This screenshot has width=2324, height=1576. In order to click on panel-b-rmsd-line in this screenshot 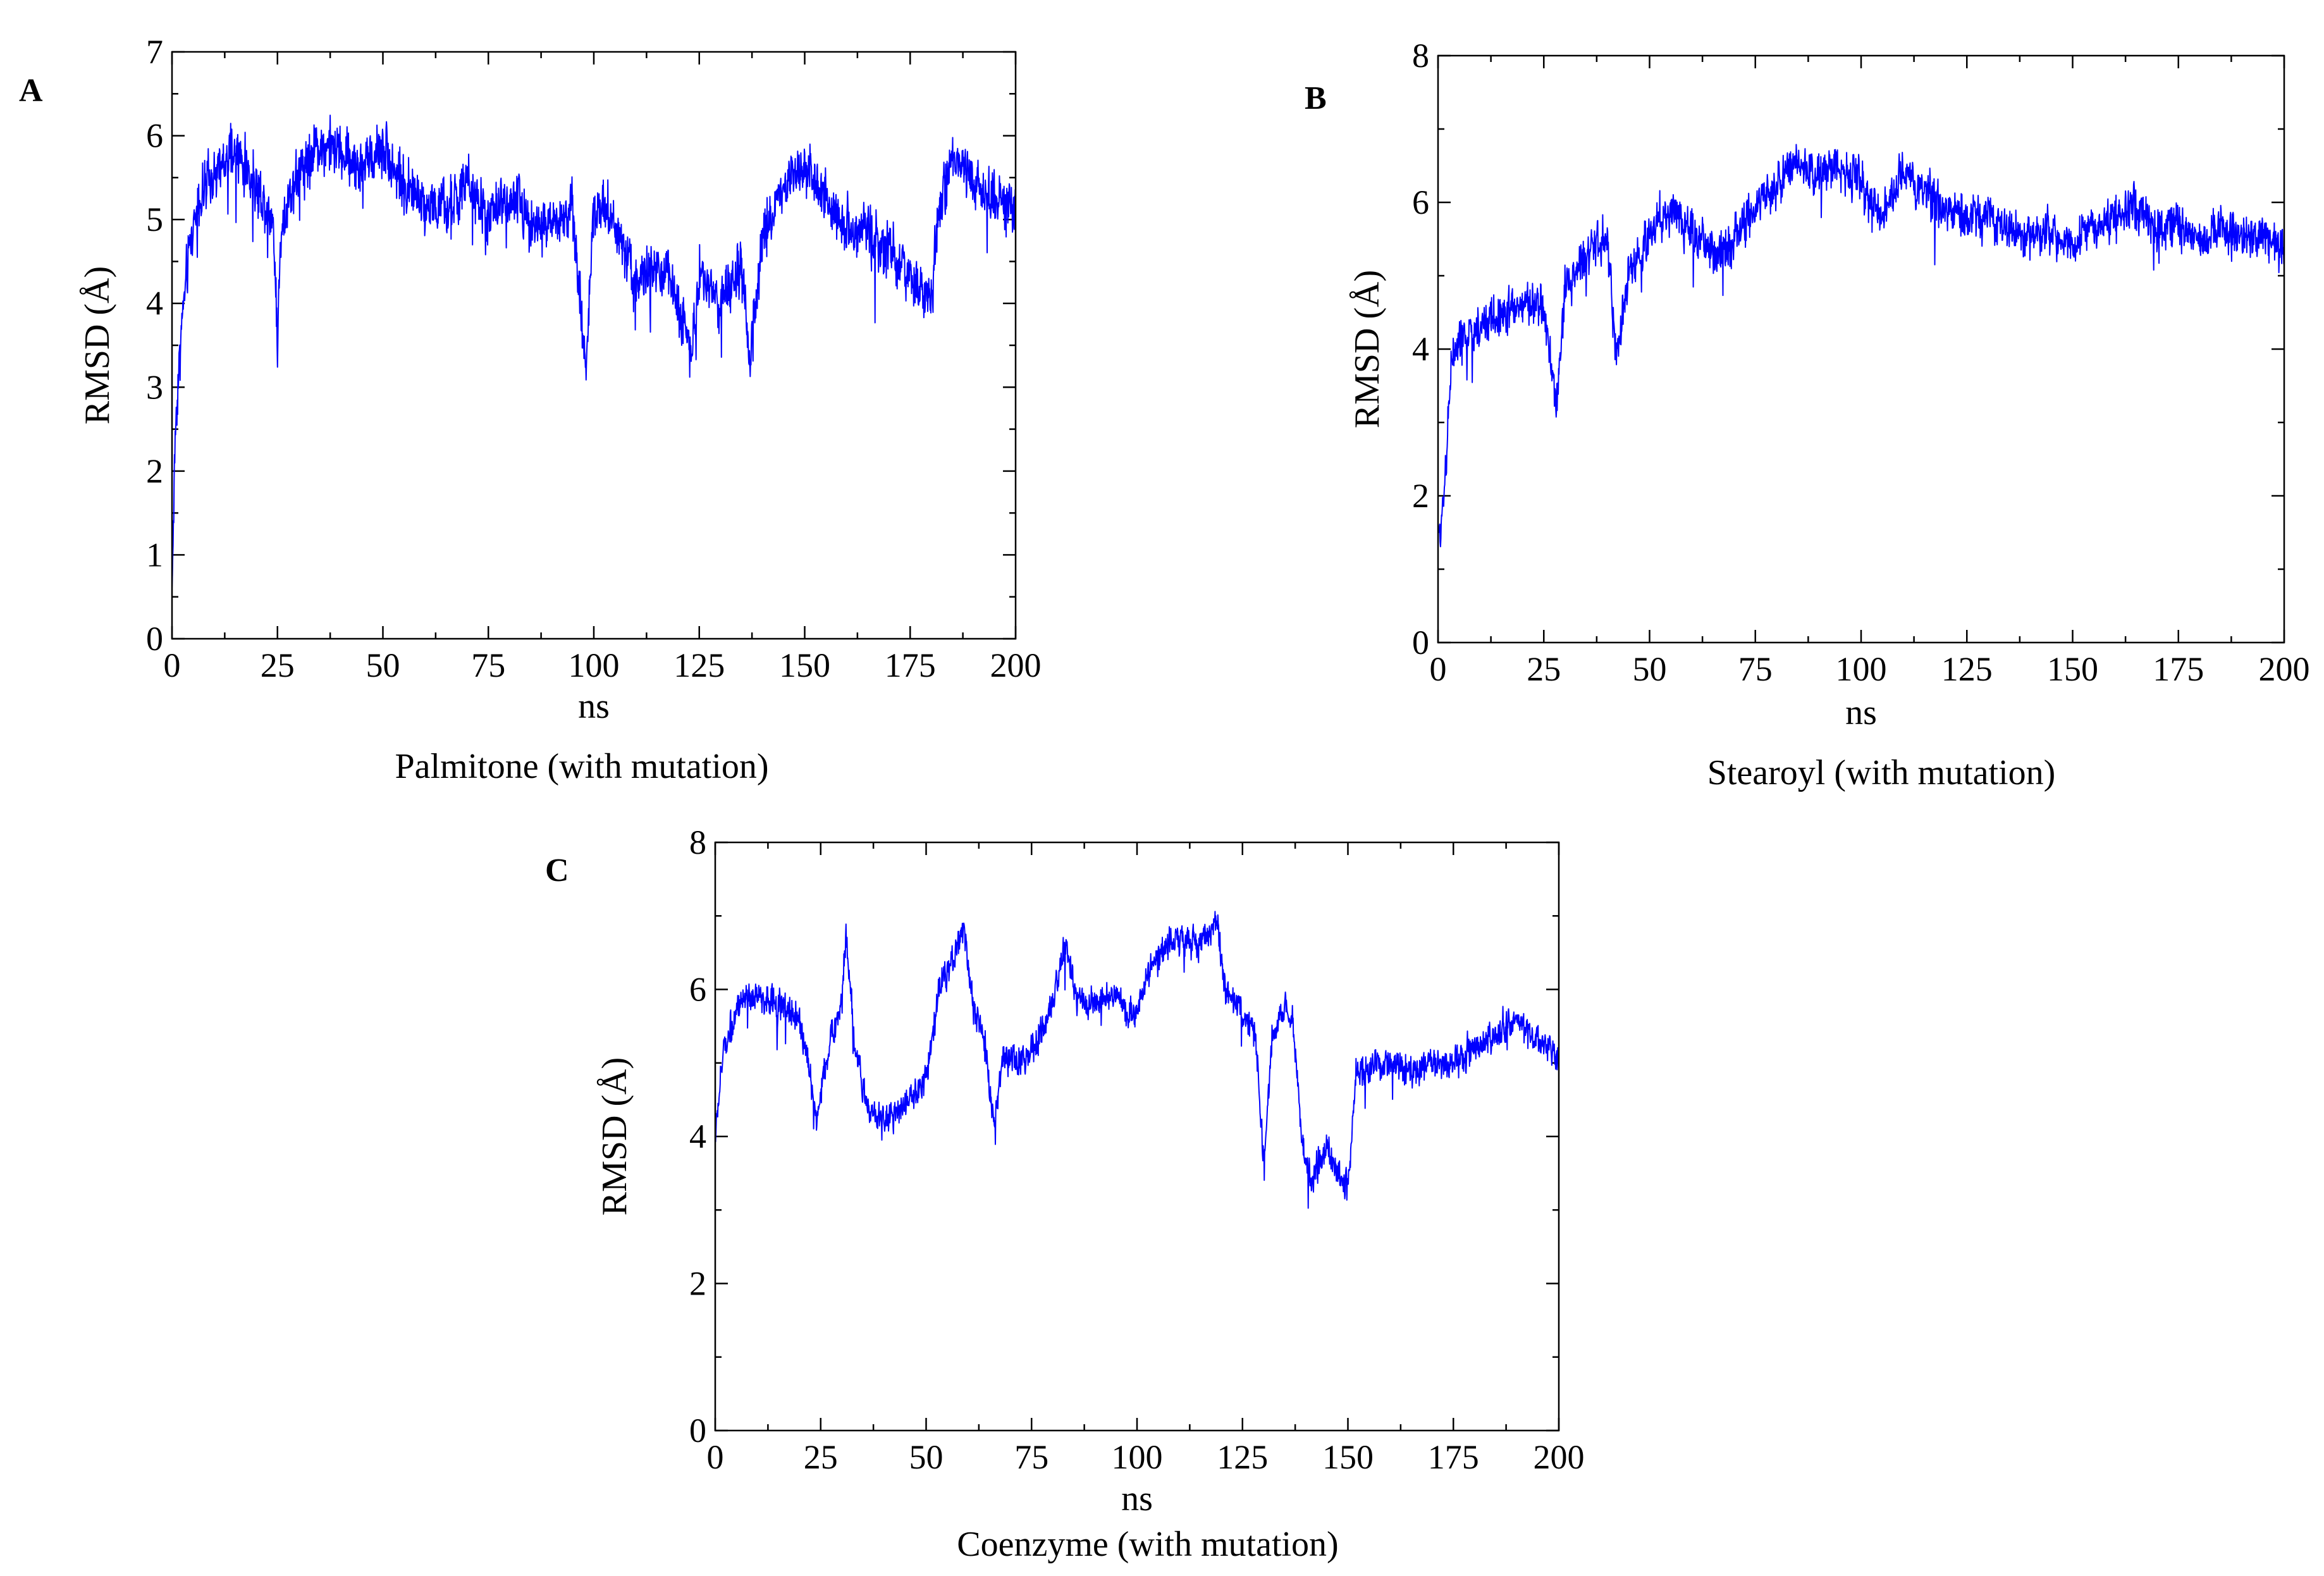, I will do `click(1861, 346)`.